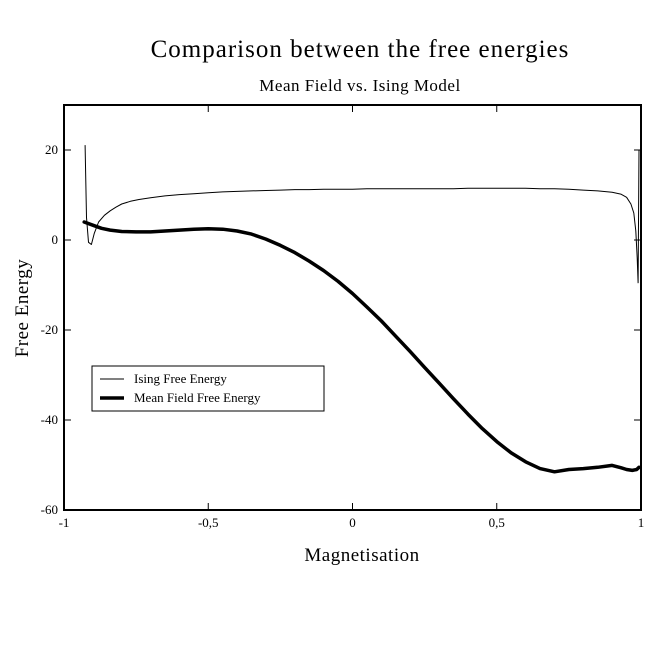 The width and height of the screenshot is (654, 654). Describe the element at coordinates (22, 308) in the screenshot. I see `y-axis-label: Free Energy` at that location.